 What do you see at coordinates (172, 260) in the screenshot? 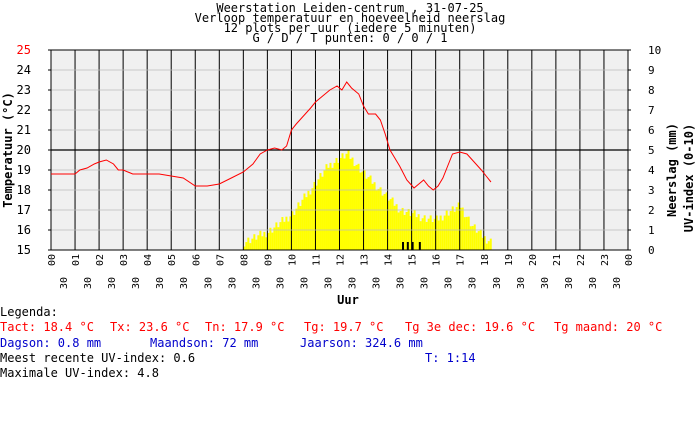
I see `x-tick-label-hour: 05` at bounding box center [172, 260].